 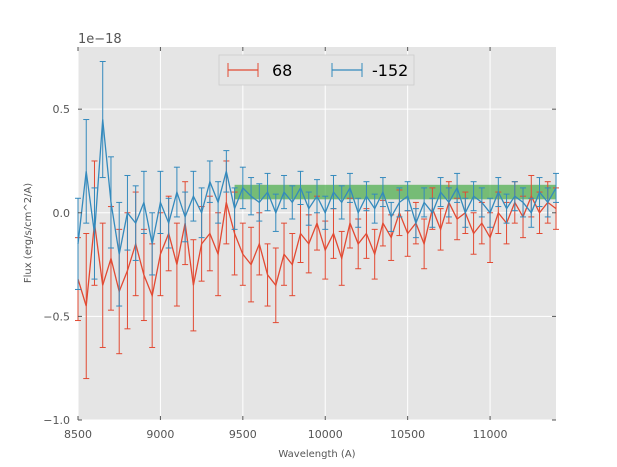 I want to click on x-axis-label: Wavelength (A), so click(x=316, y=454).